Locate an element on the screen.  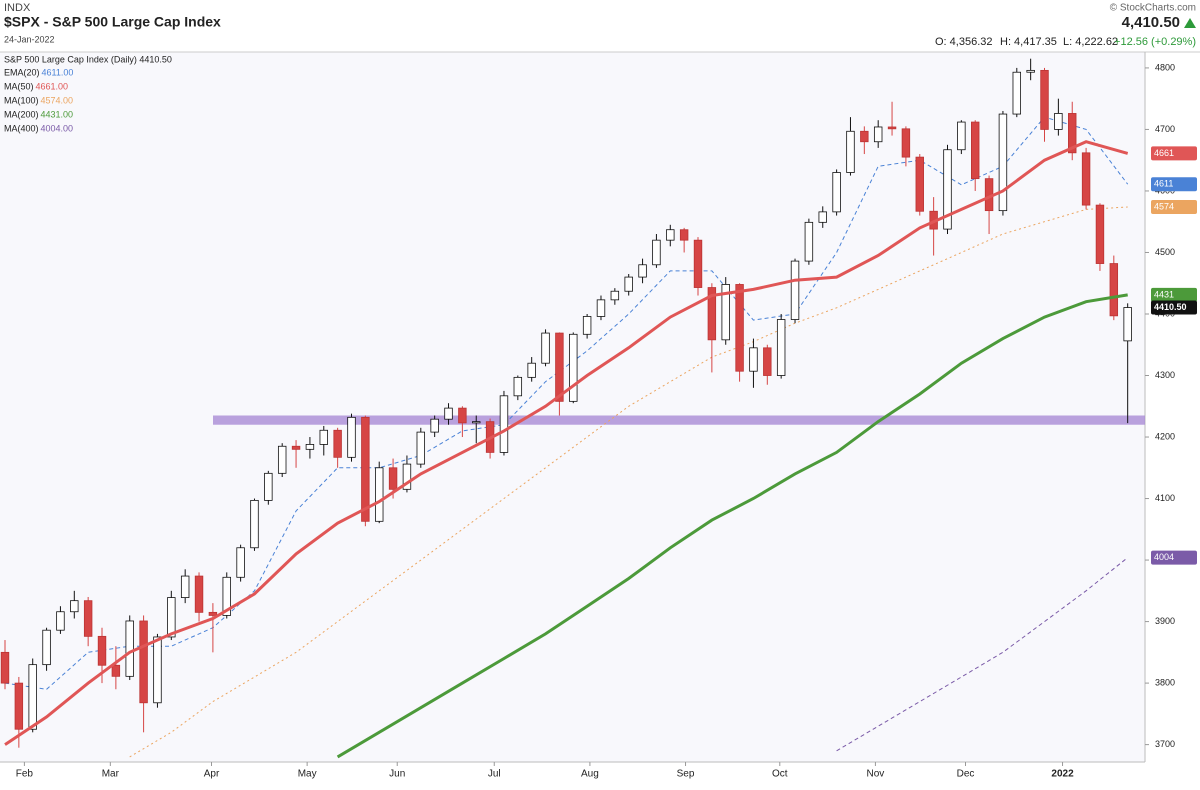
legend-label: MA(400) is located at coordinates (21, 128).